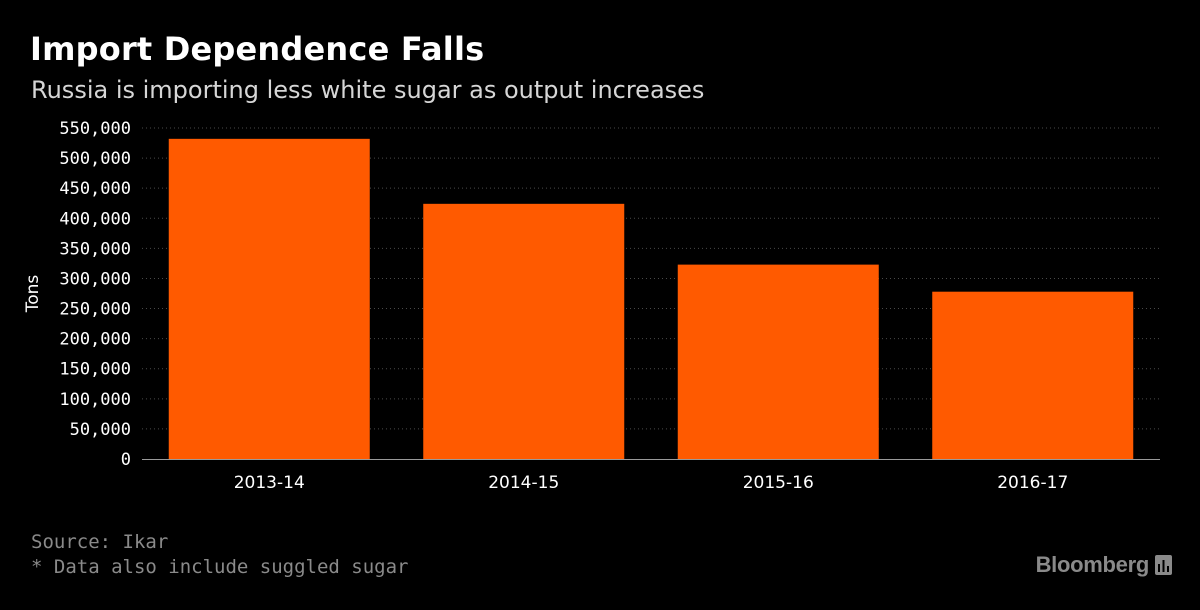 This screenshot has width=1200, height=610. What do you see at coordinates (95, 189) in the screenshot?
I see `y-tick-label: 450,000` at bounding box center [95, 189].